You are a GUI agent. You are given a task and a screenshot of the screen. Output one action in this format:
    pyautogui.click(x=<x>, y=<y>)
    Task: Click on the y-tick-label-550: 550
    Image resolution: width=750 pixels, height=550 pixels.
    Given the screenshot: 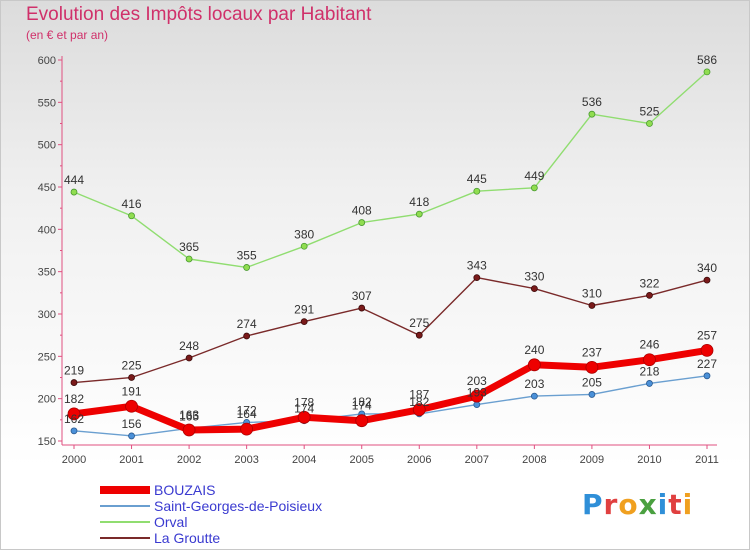 What is the action you would take?
    pyautogui.click(x=47, y=103)
    